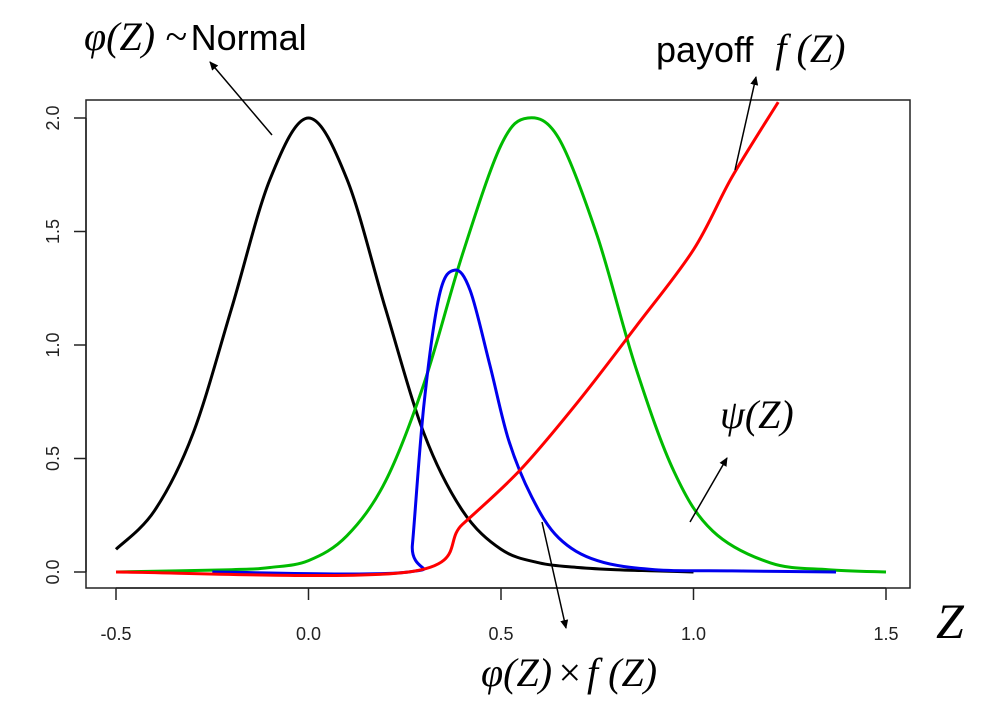 This screenshot has width=996, height=706. I want to click on x-tick-label: -0.5, so click(115, 634).